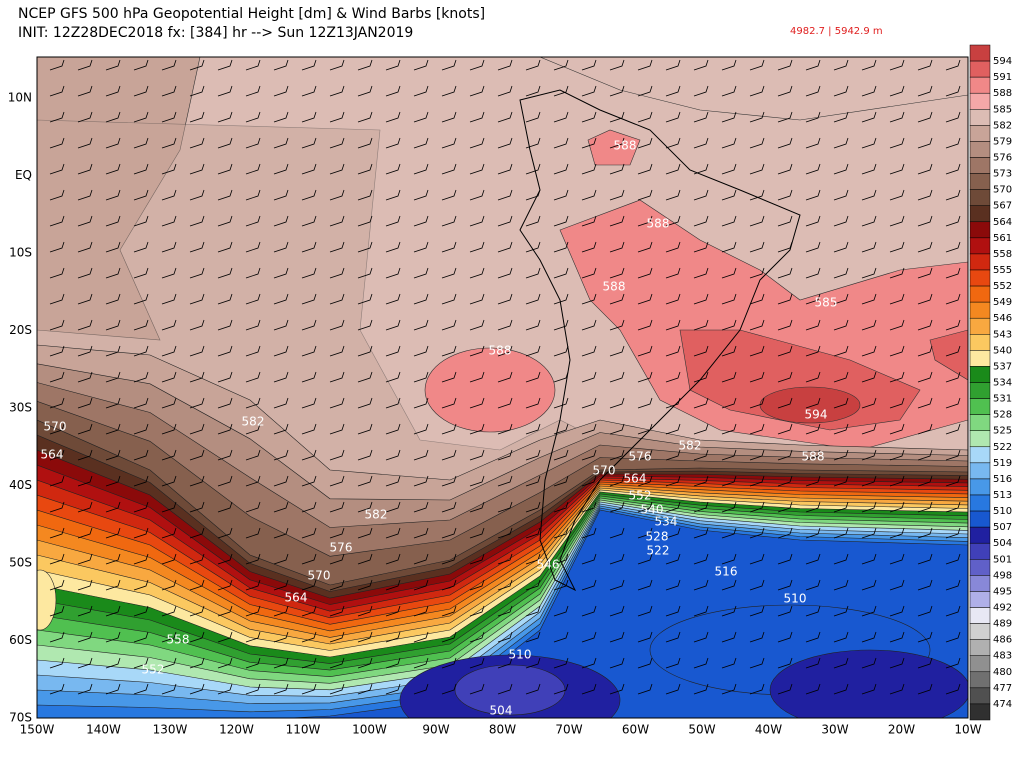 The width and height of the screenshot is (1024, 772). I want to click on contour-label: 582, so click(690, 446).